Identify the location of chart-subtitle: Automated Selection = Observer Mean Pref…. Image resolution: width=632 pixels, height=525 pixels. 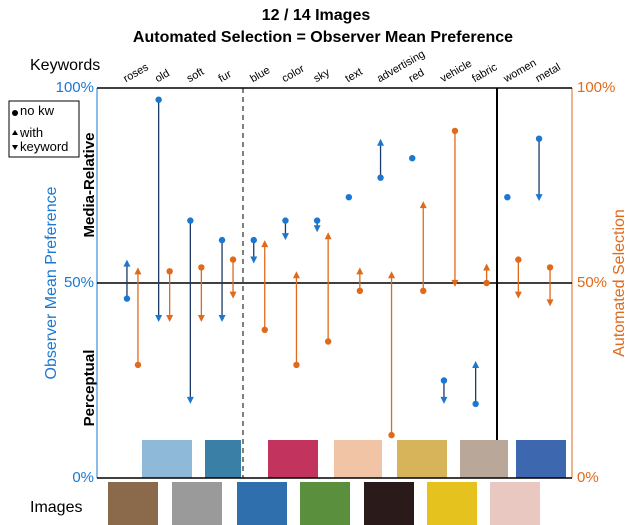
(323, 37).